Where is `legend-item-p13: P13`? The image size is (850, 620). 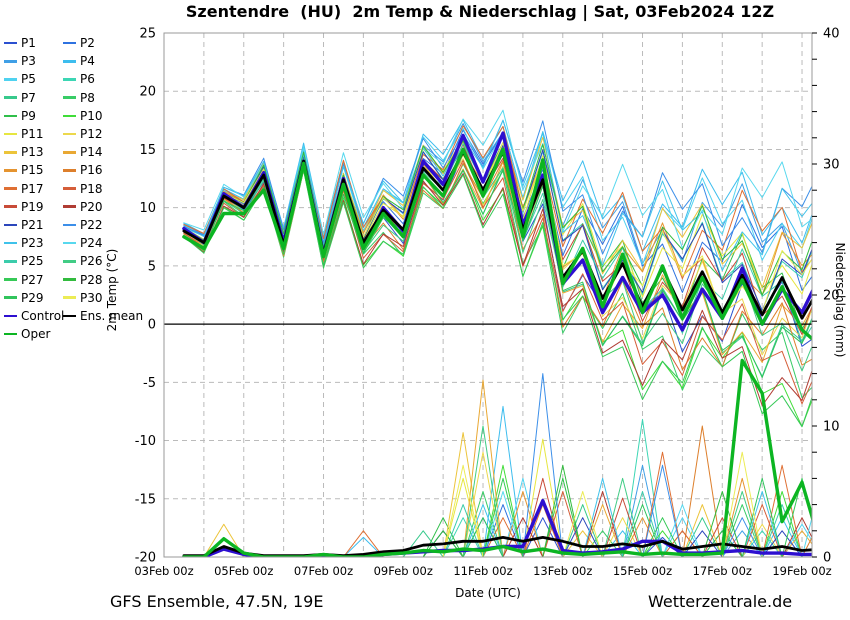
legend-item-p13: P13 is located at coordinates (33, 152).